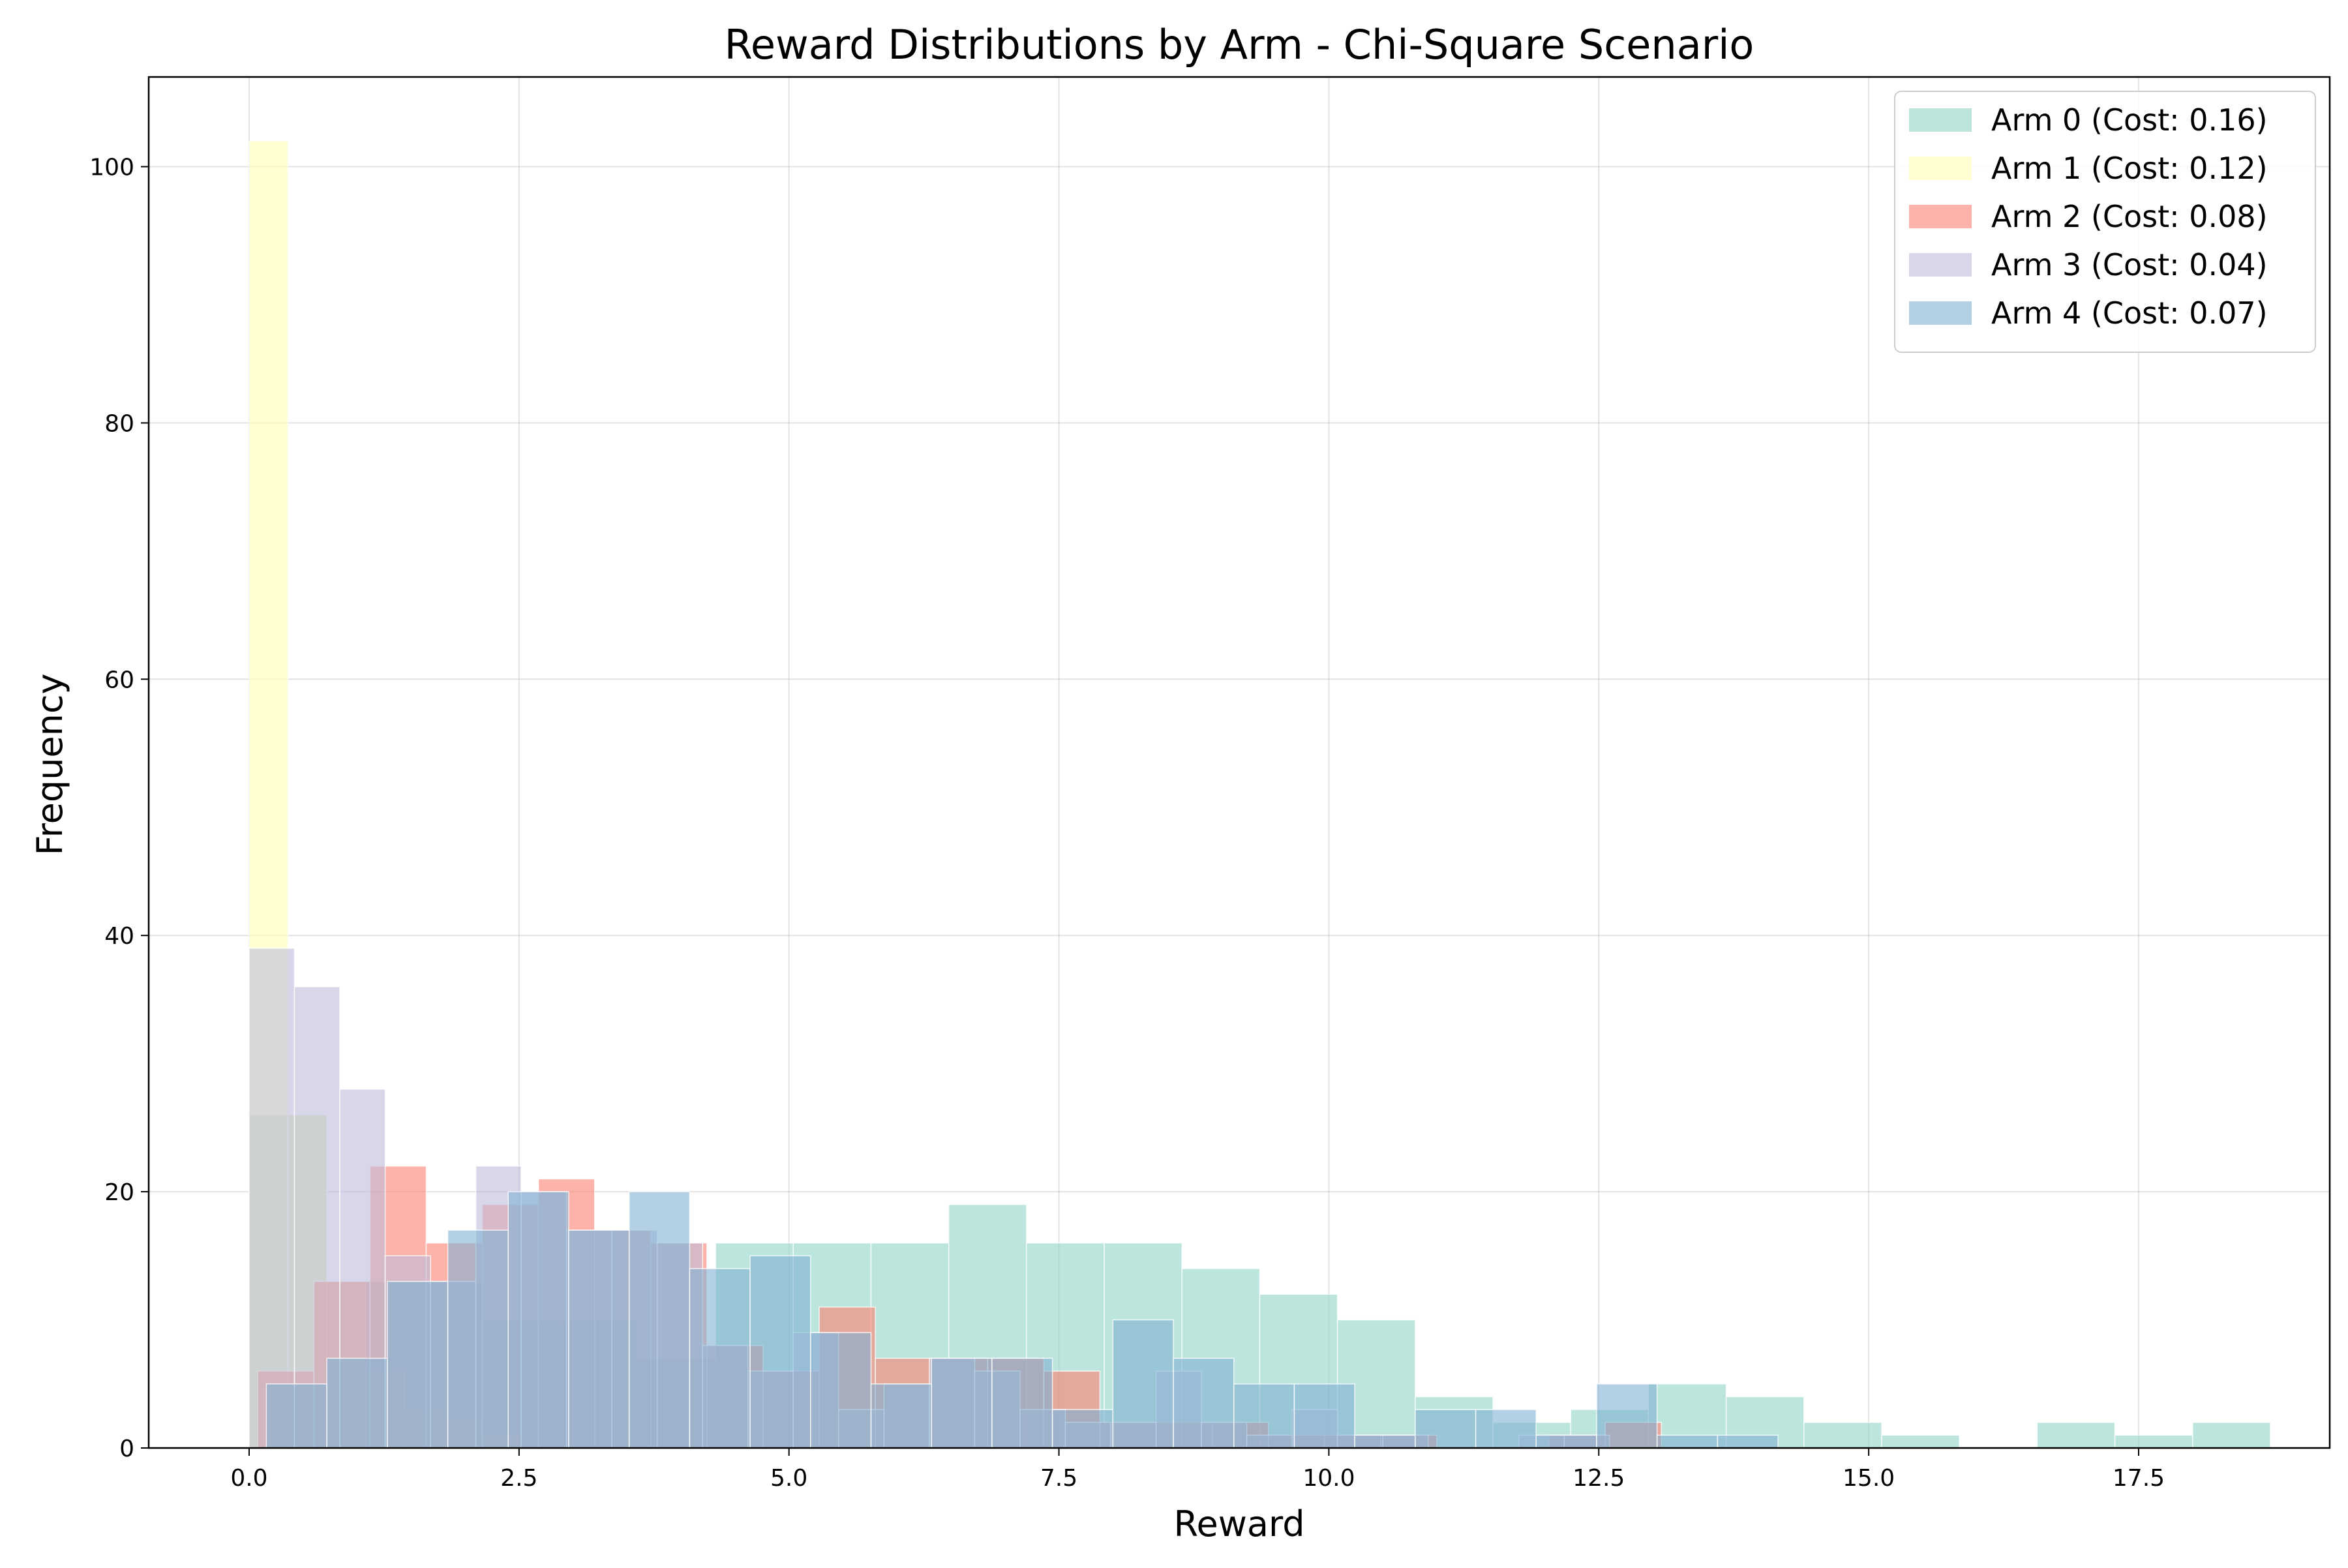  I want to click on legend-box, so click(2105, 222).